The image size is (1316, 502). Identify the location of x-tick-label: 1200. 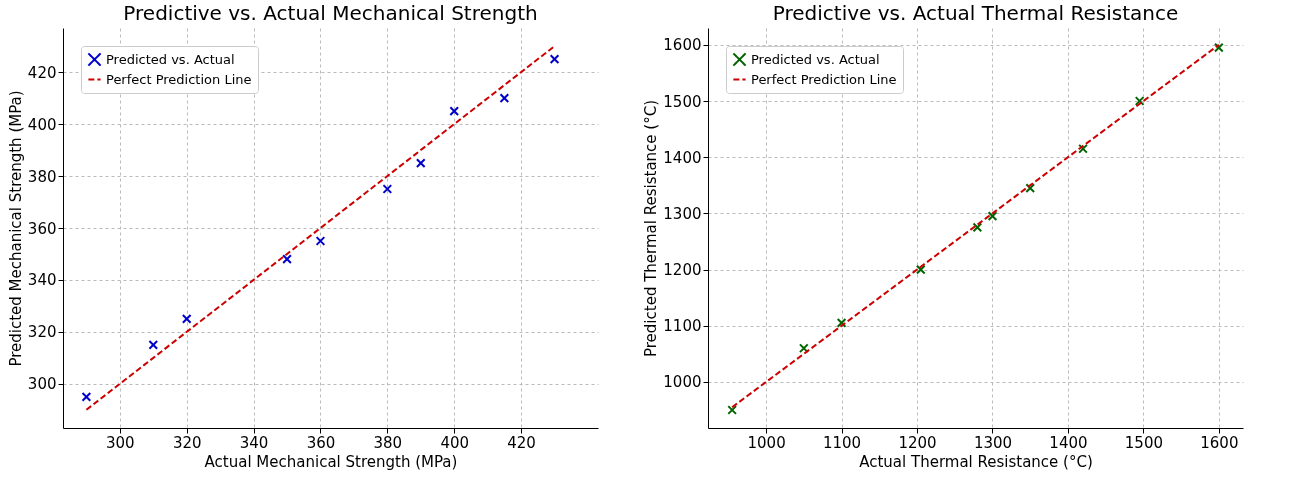
(917, 442).